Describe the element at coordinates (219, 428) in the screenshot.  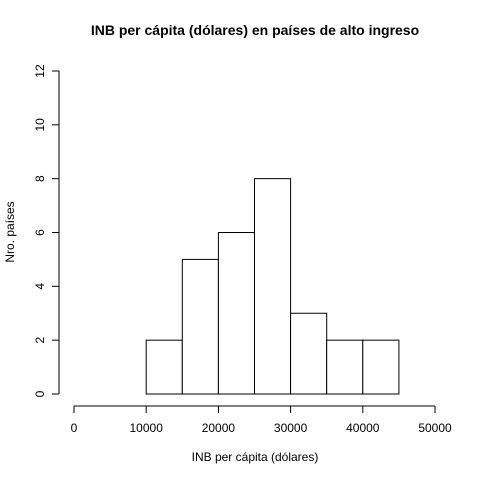
I see `x-tick-label: 20000` at that location.